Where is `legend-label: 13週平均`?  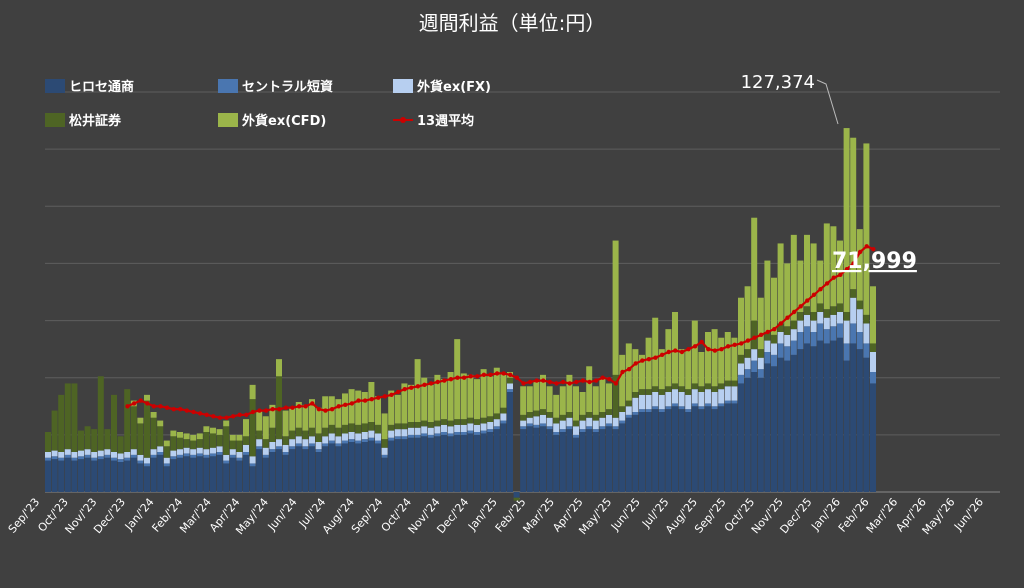
legend-label: 13週平均 is located at coordinates (445, 121).